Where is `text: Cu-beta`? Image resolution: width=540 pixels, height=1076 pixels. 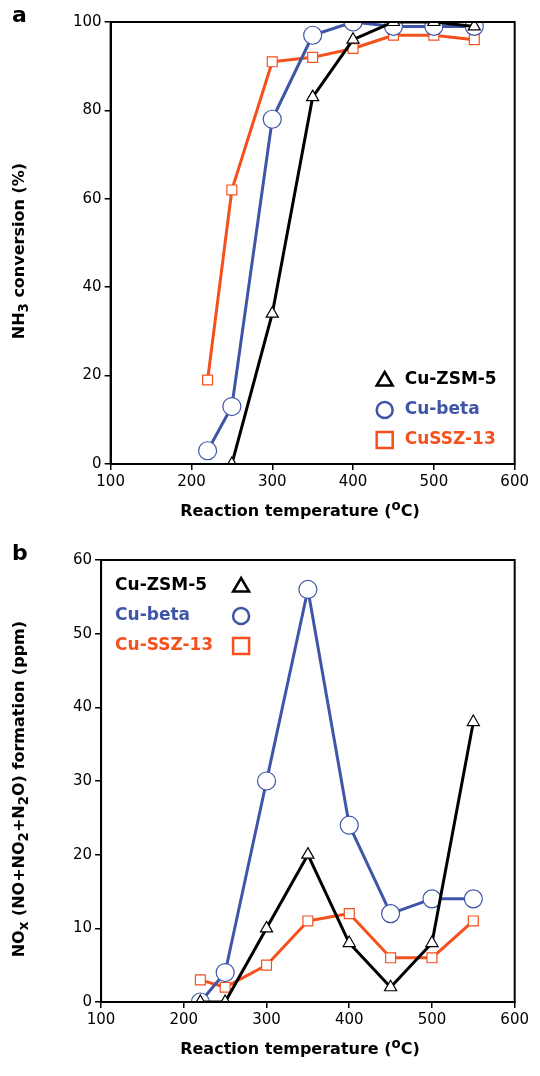
text: Cu-beta is located at coordinates (153, 614).